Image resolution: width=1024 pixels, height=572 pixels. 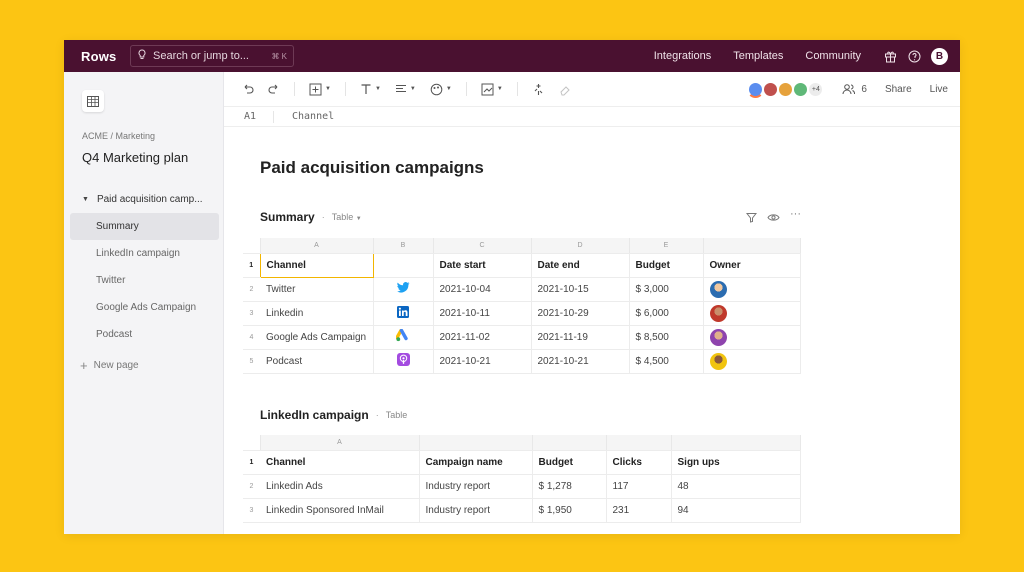 I want to click on table-cell: Clicks, so click(x=639, y=462).